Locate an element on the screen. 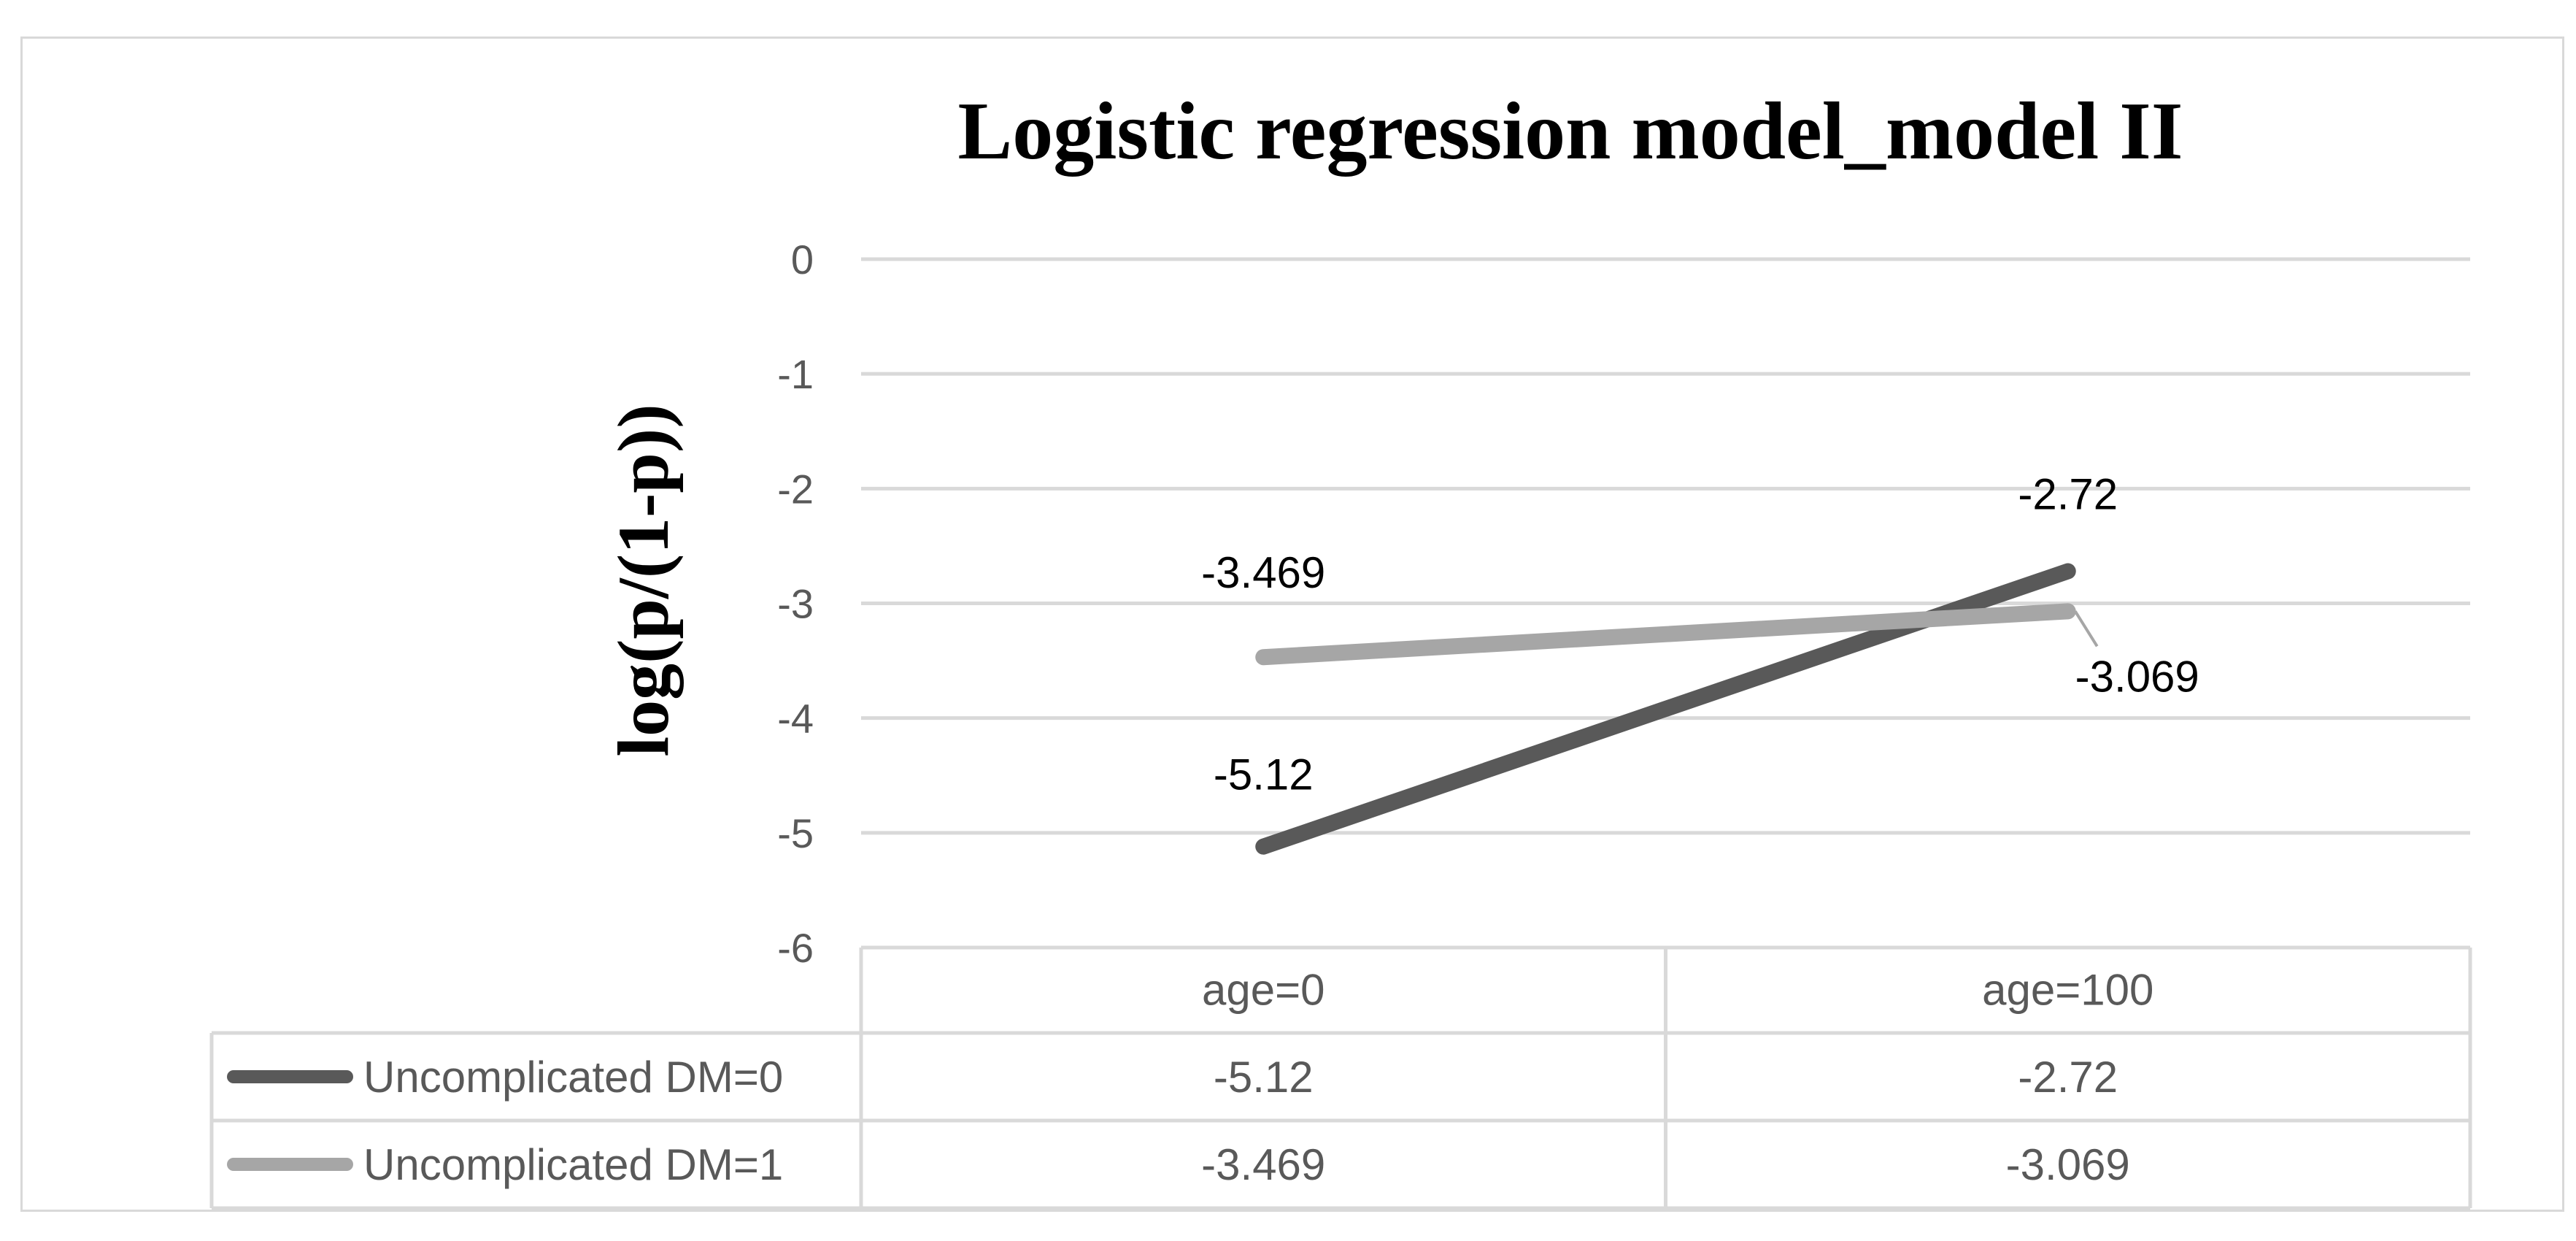 This screenshot has height=1241, width=2576. y-tick-label: -6 is located at coordinates (795, 948).